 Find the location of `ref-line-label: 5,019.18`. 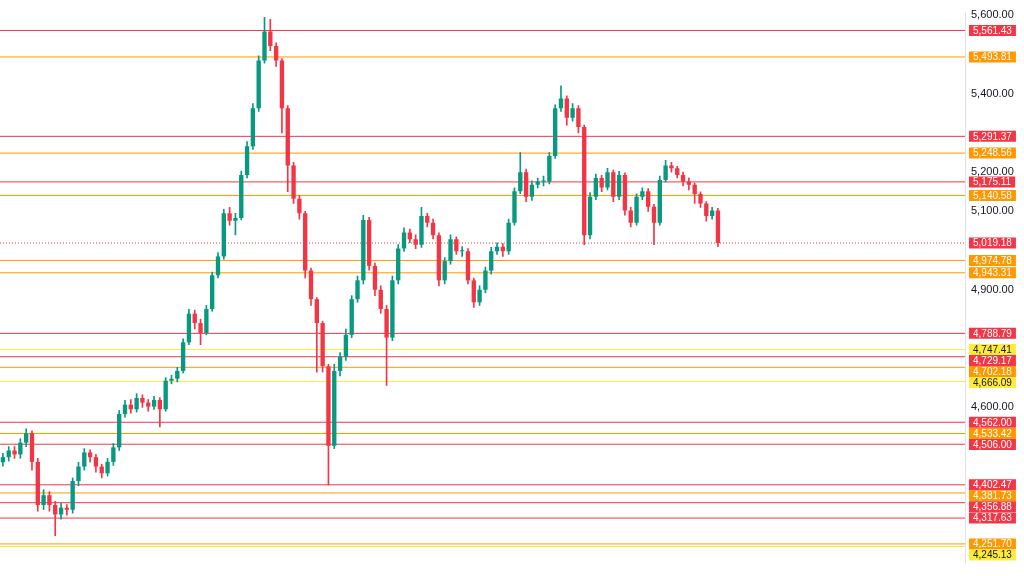

ref-line-label: 5,019.18 is located at coordinates (993, 243).